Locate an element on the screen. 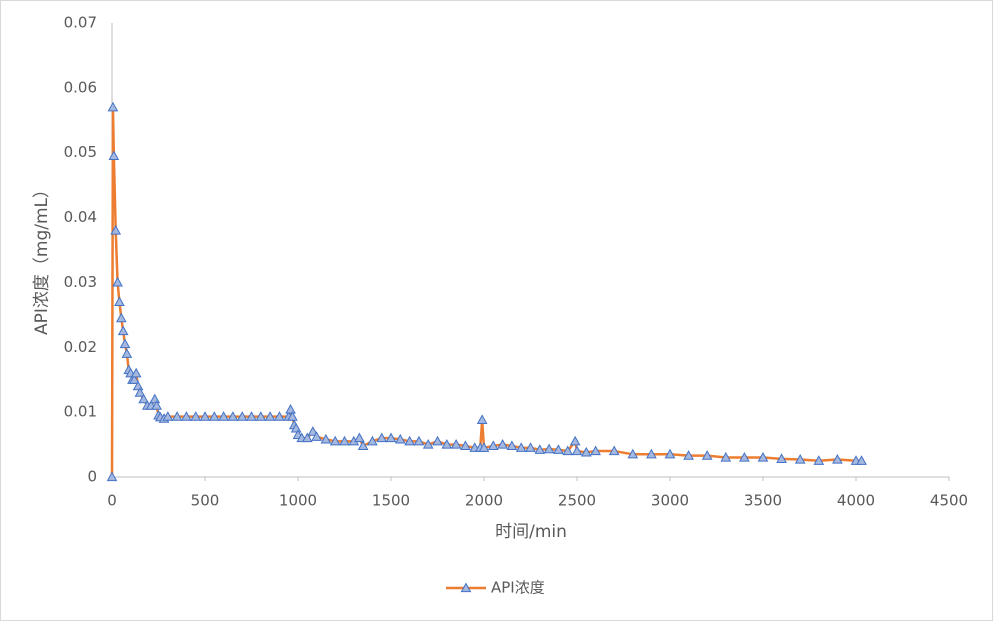 The image size is (993, 625). x-tick-label: 1000 is located at coordinates (298, 501).